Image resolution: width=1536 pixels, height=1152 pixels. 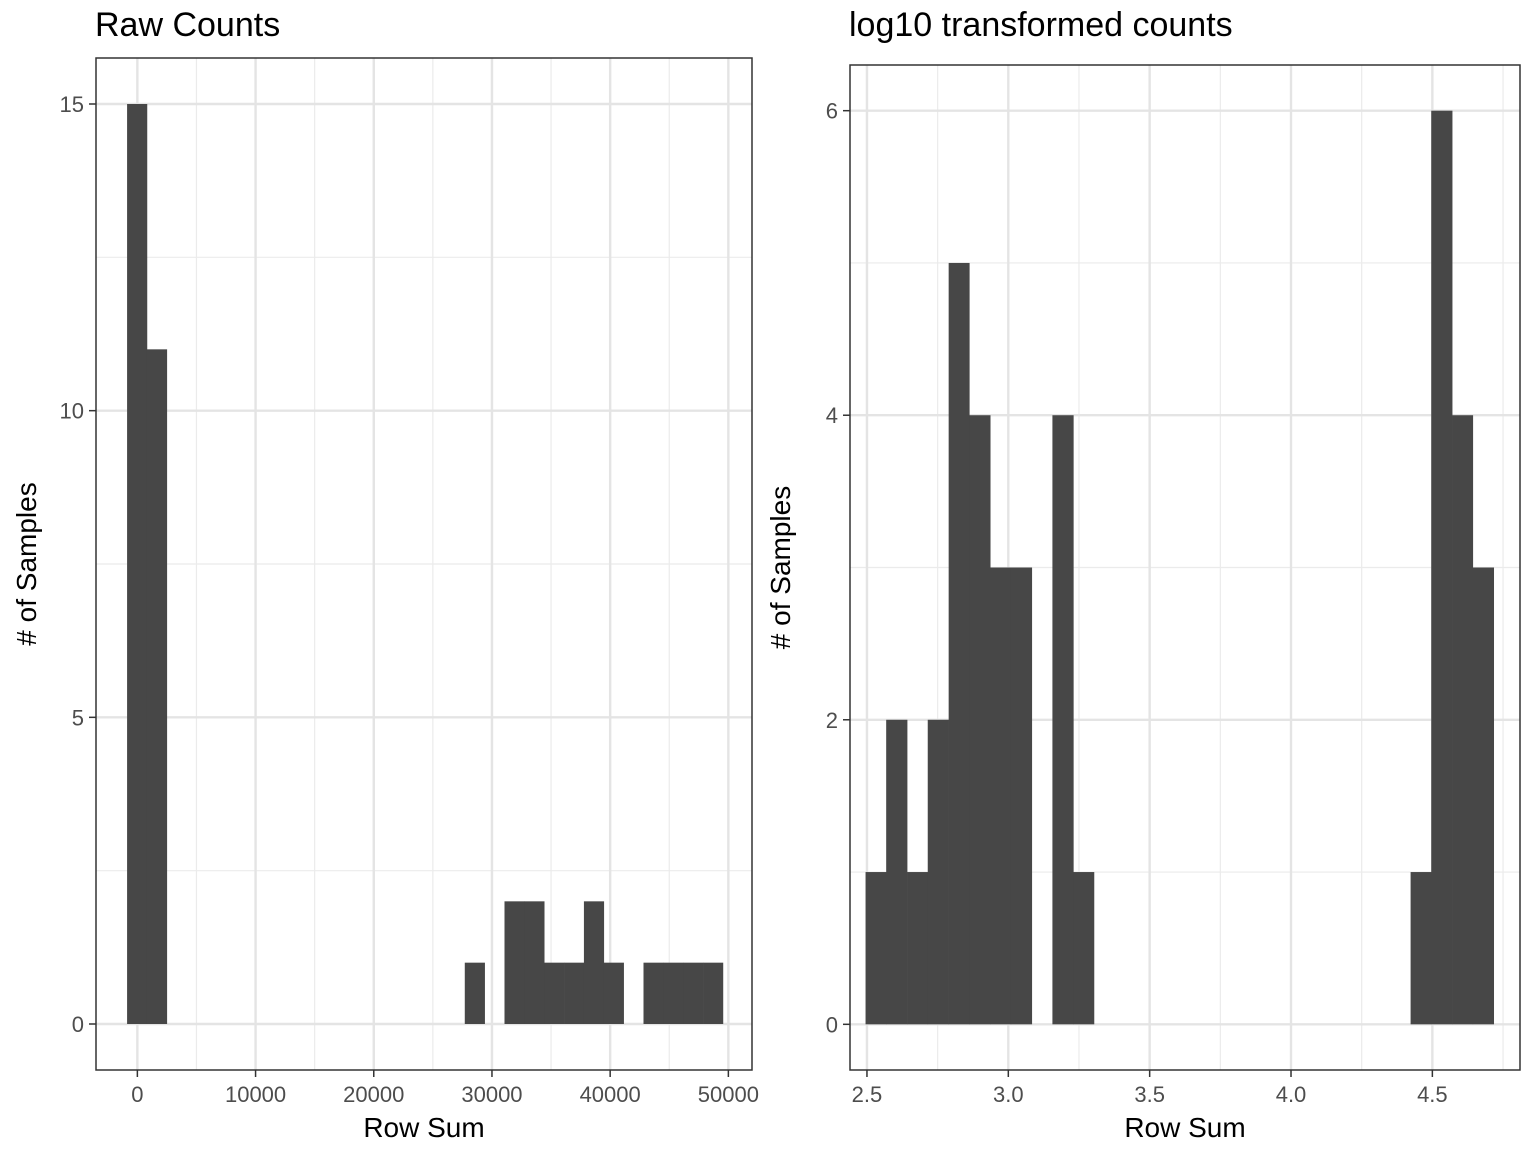 What do you see at coordinates (188, 25) in the screenshot?
I see `chart-title: Raw Counts` at bounding box center [188, 25].